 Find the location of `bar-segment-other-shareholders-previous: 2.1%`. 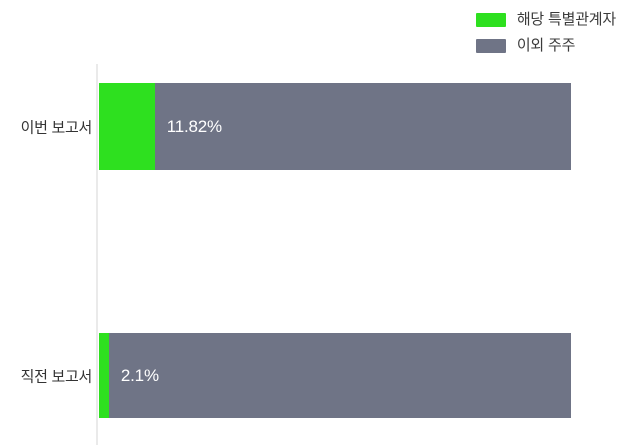

bar-segment-other-shareholders-previous: 2.1% is located at coordinates (339, 375).